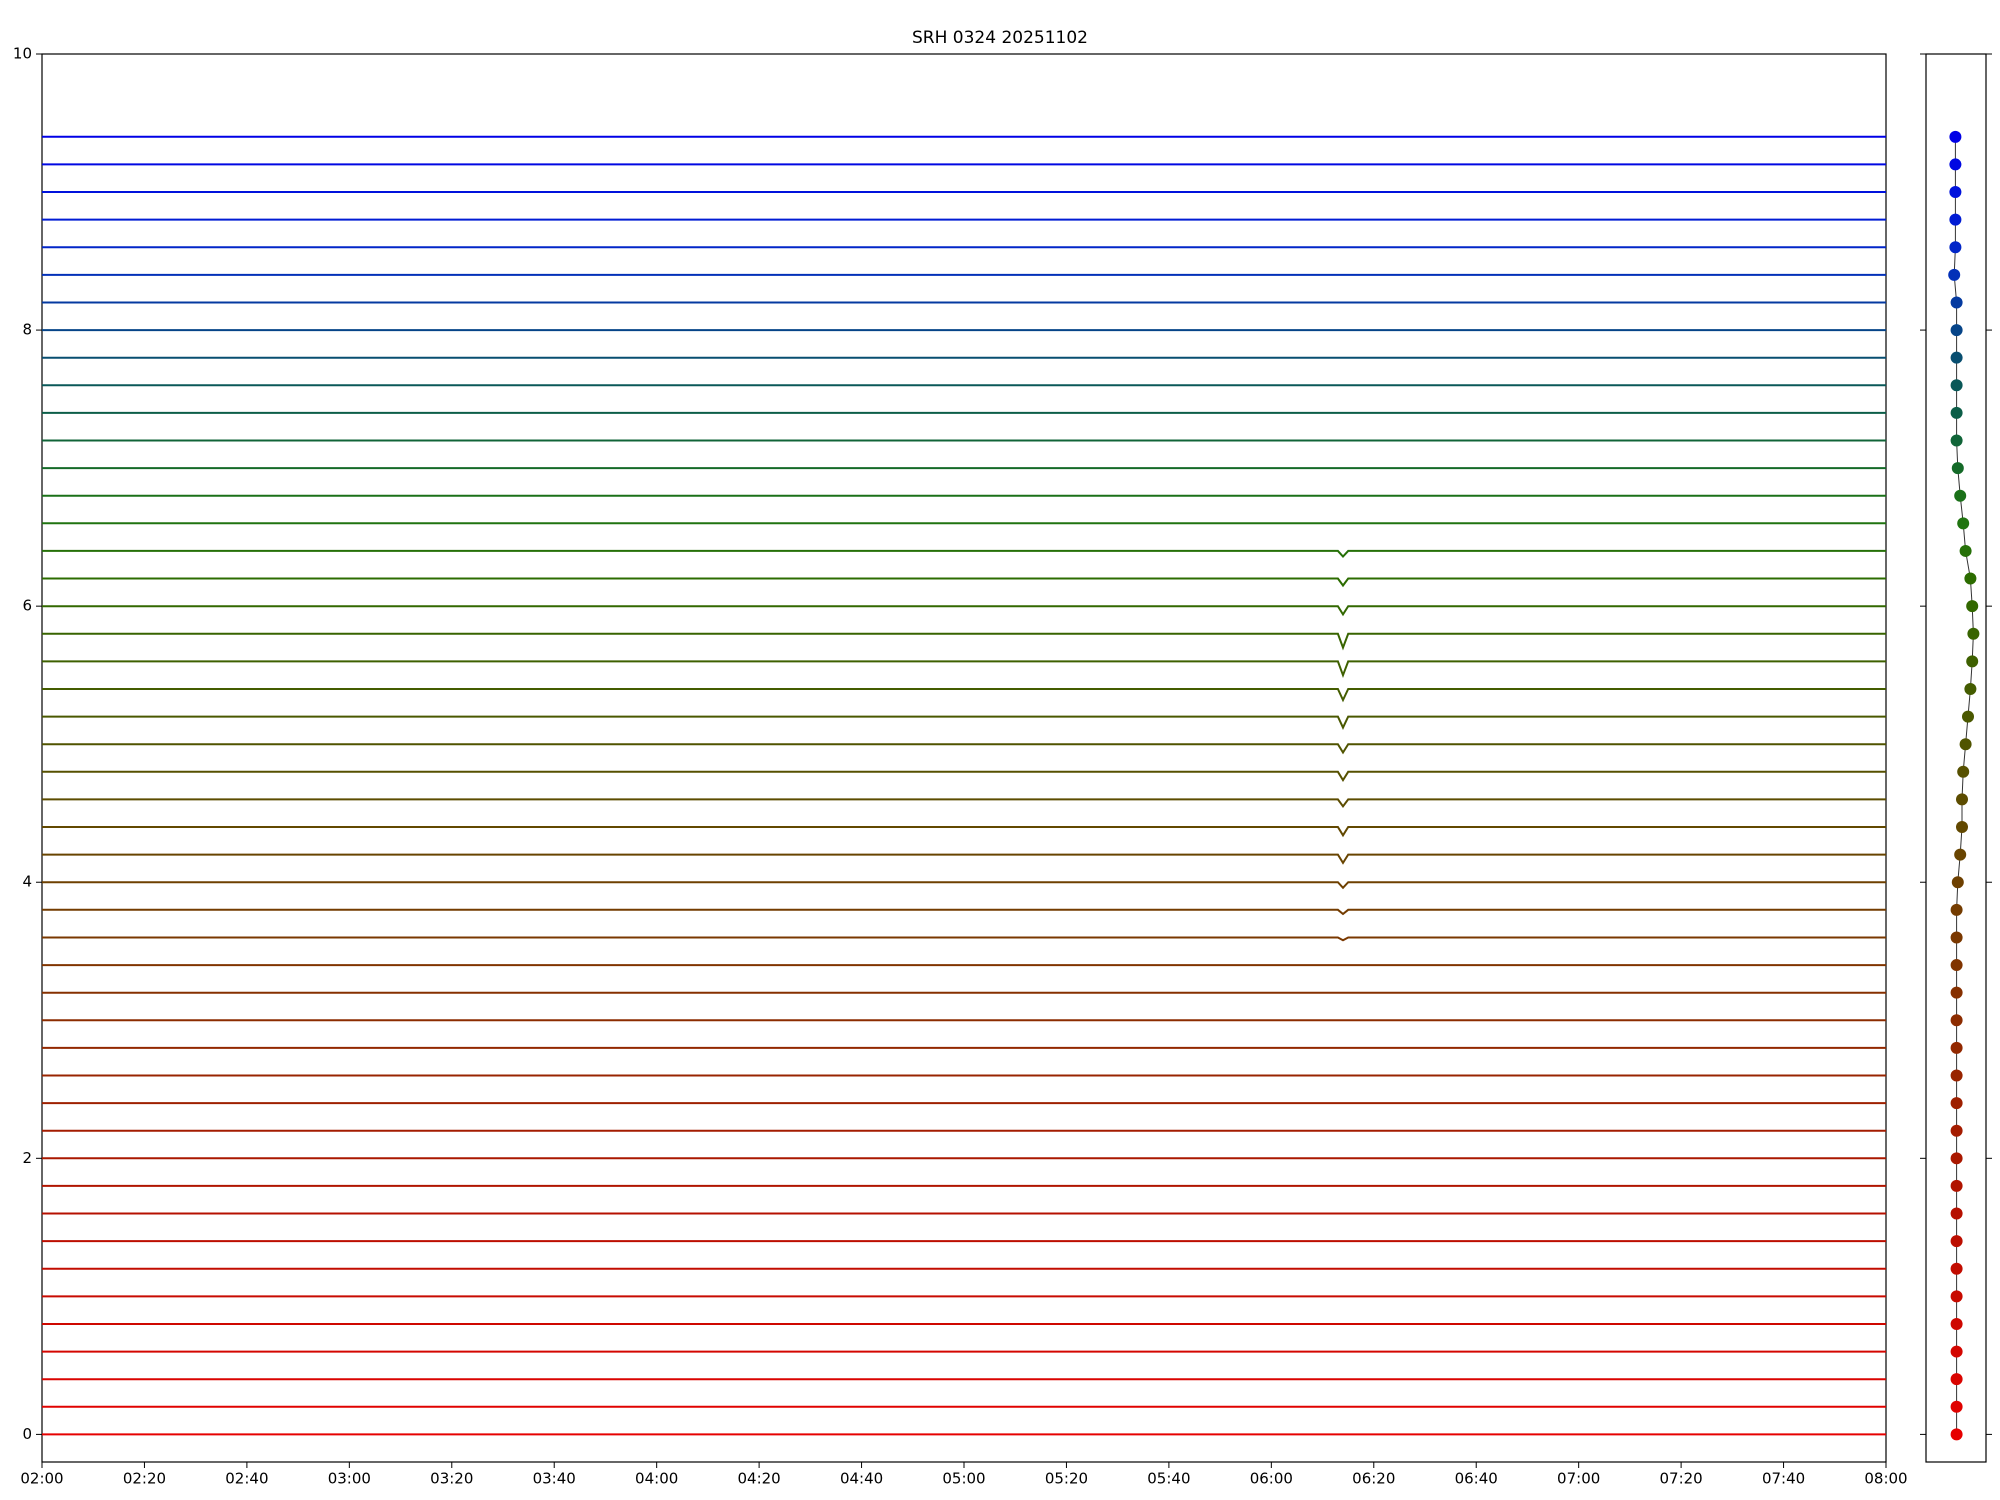  Describe the element at coordinates (1476, 1479) in the screenshot. I see `x-tick-label: 06:40` at that location.